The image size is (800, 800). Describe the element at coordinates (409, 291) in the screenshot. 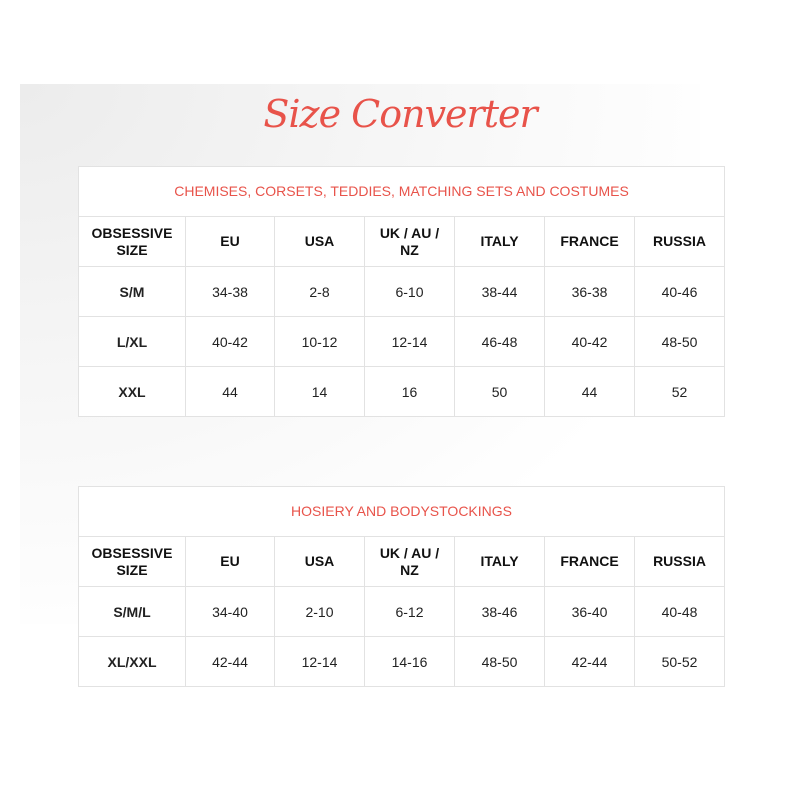

I see `size-cell: 6-10` at that location.